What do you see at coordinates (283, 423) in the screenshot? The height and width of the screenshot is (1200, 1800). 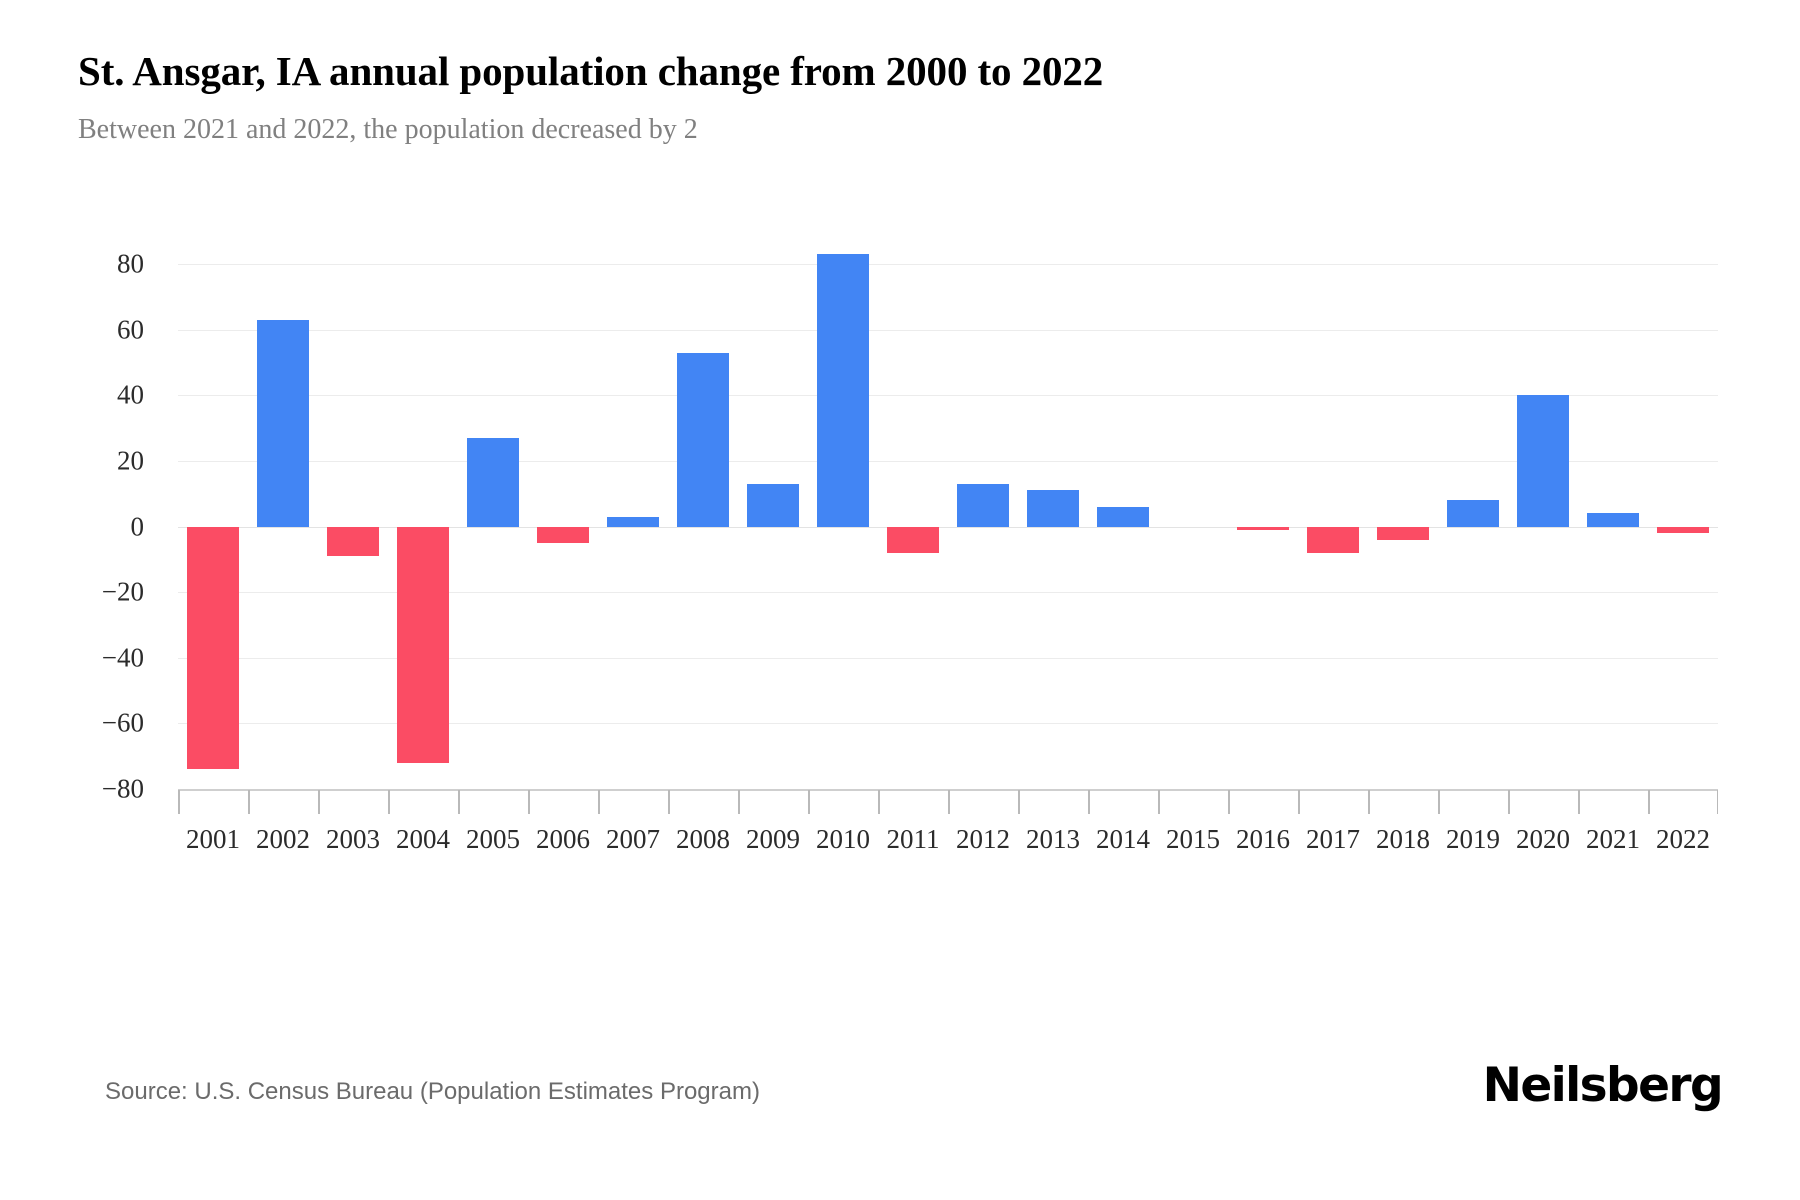 I see `bar-2002` at bounding box center [283, 423].